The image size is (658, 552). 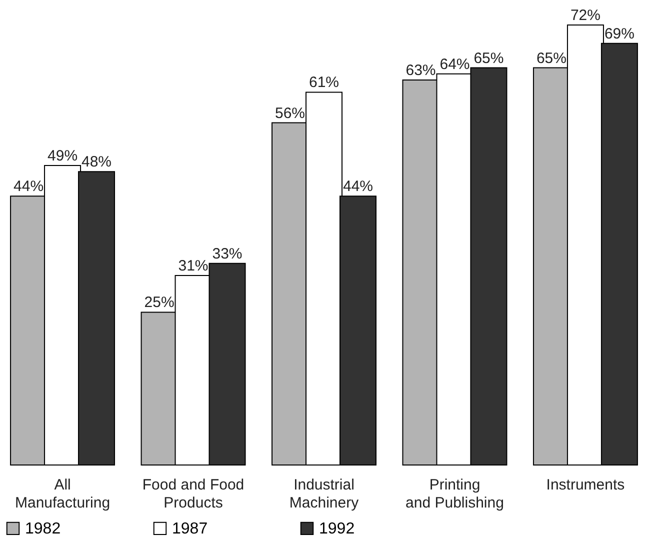 I want to click on data-label: 69%, so click(x=619, y=33).